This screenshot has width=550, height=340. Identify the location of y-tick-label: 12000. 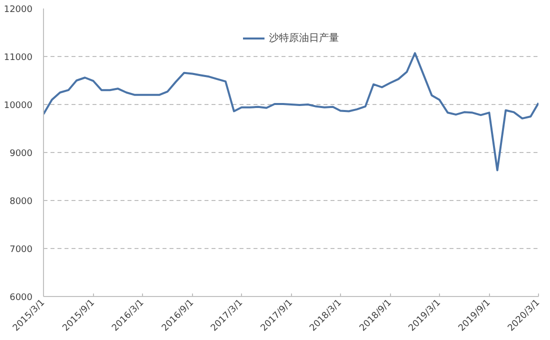
(18, 10).